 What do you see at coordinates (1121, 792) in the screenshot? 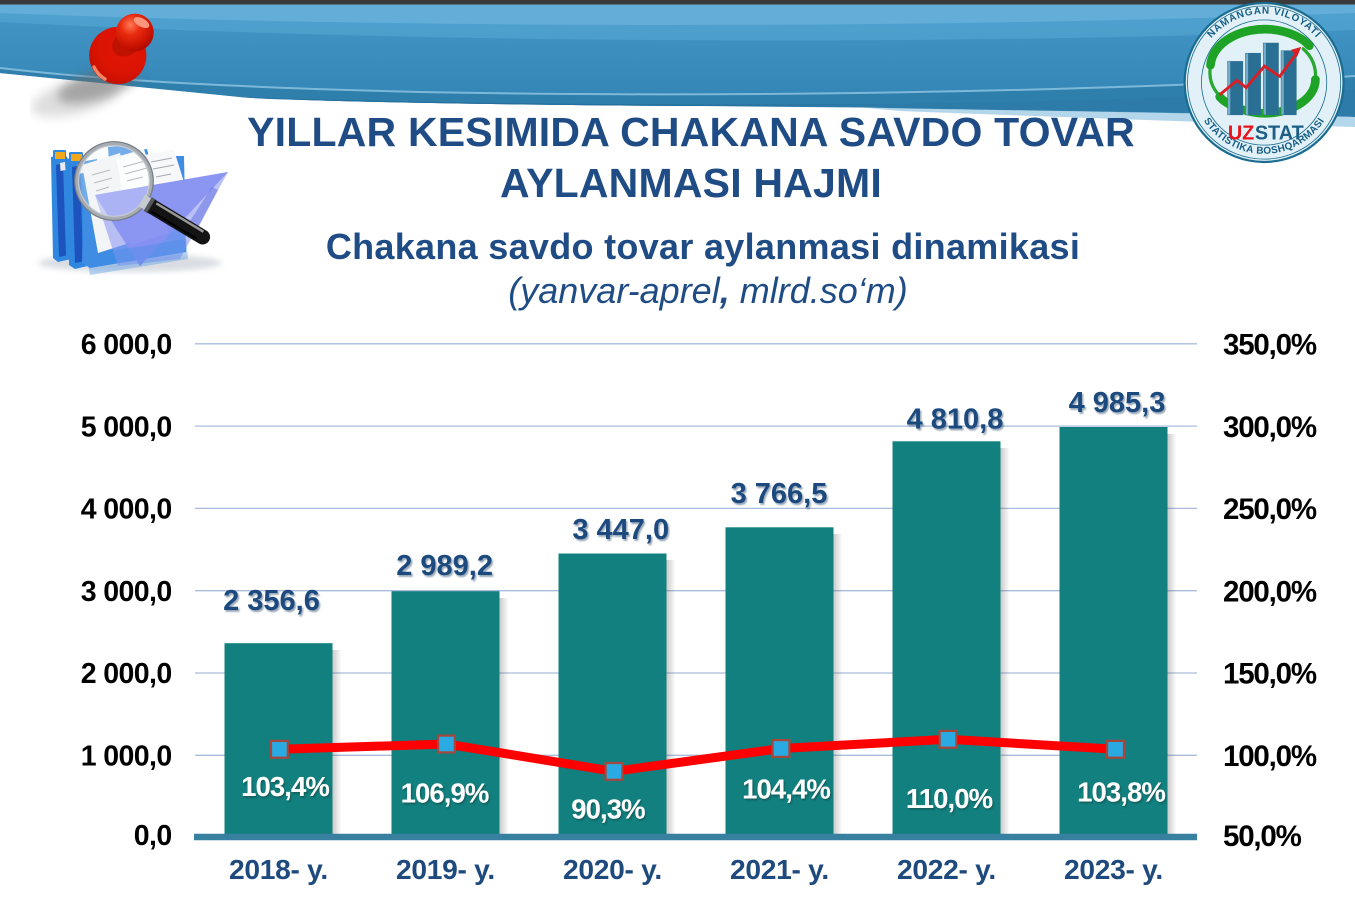
I see `svg-text: 103,8%` at bounding box center [1121, 792].